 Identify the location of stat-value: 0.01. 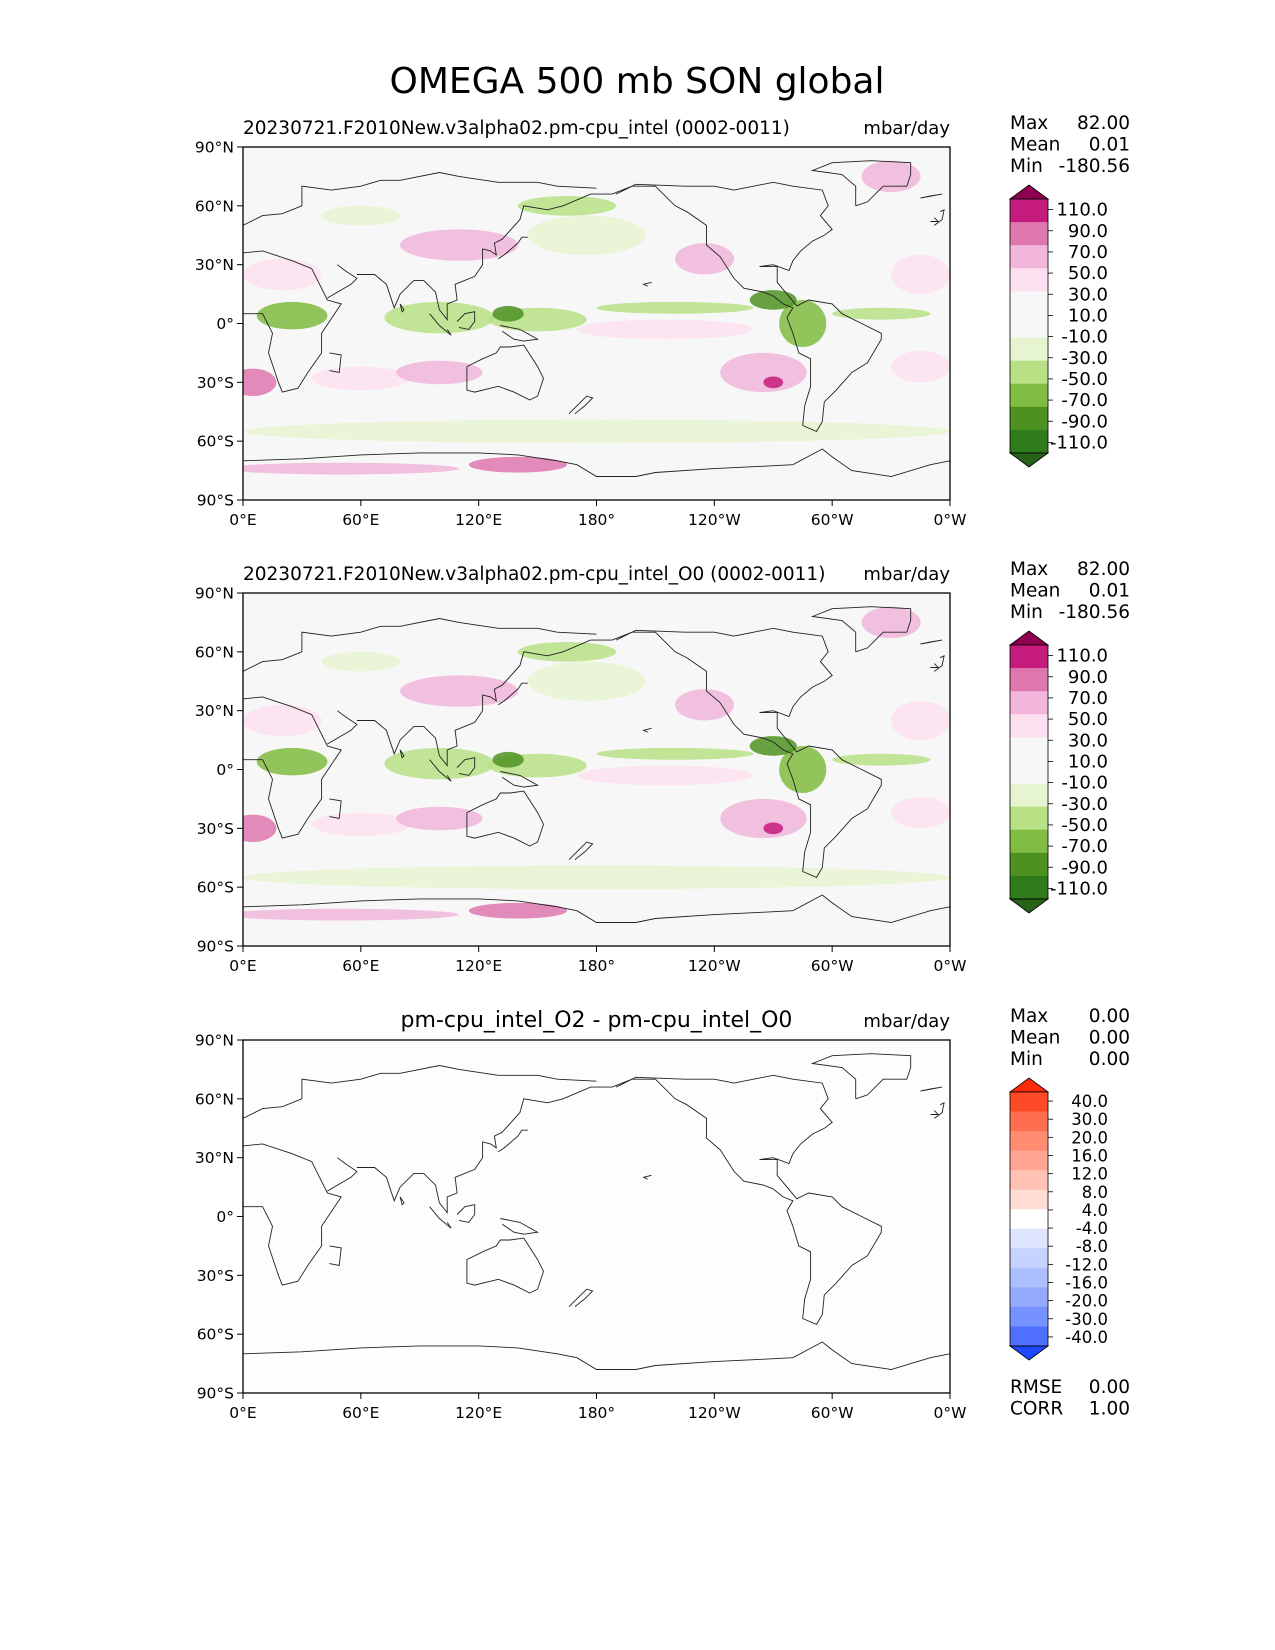
(1109, 591).